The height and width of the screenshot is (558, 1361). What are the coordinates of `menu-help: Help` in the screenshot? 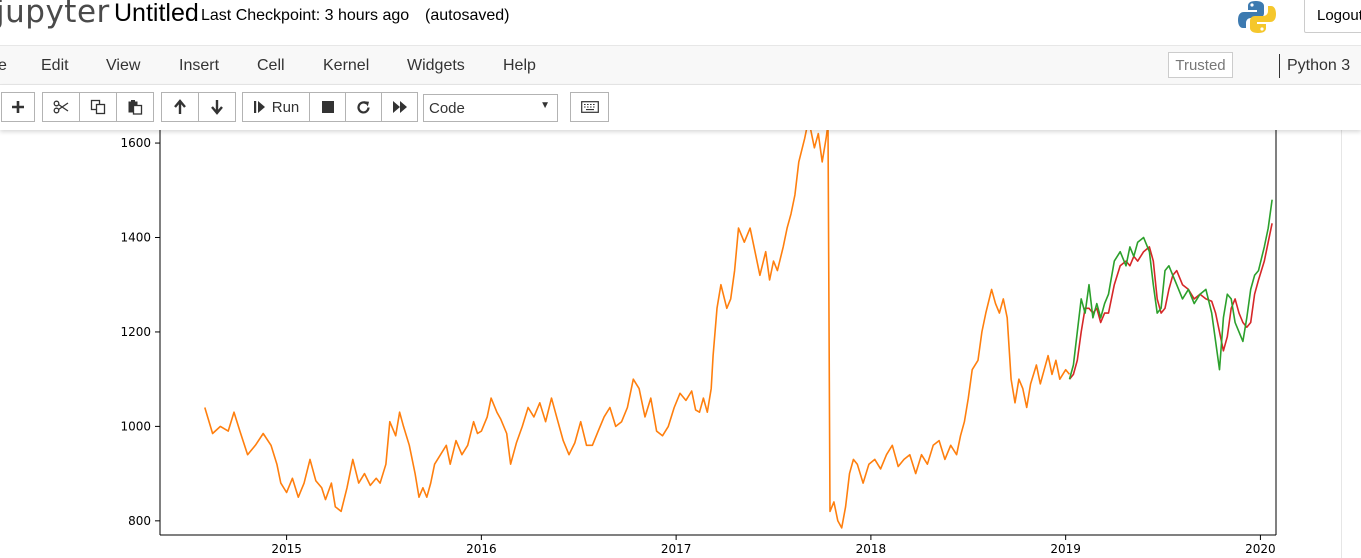 It's located at (519, 65).